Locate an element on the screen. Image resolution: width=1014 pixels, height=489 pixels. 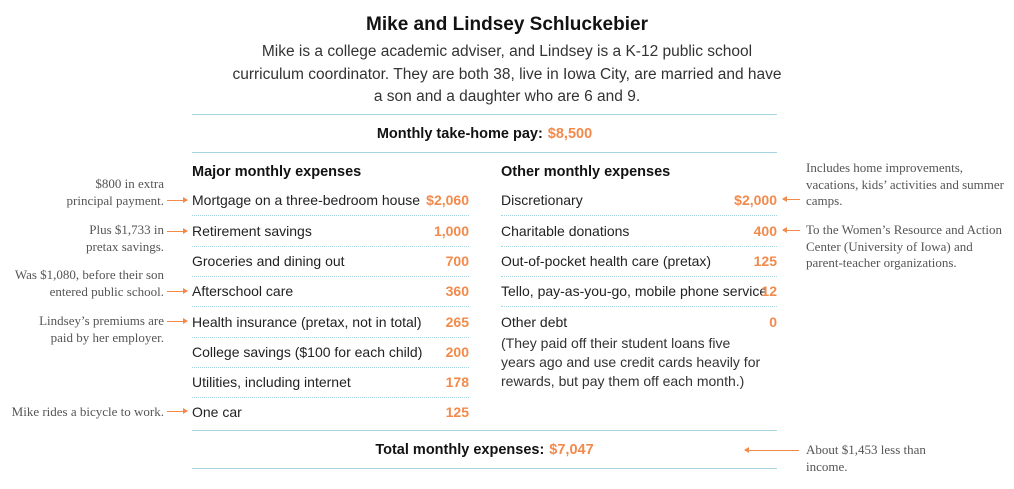
expense-label: Groceries and dining out is located at coordinates (268, 261).